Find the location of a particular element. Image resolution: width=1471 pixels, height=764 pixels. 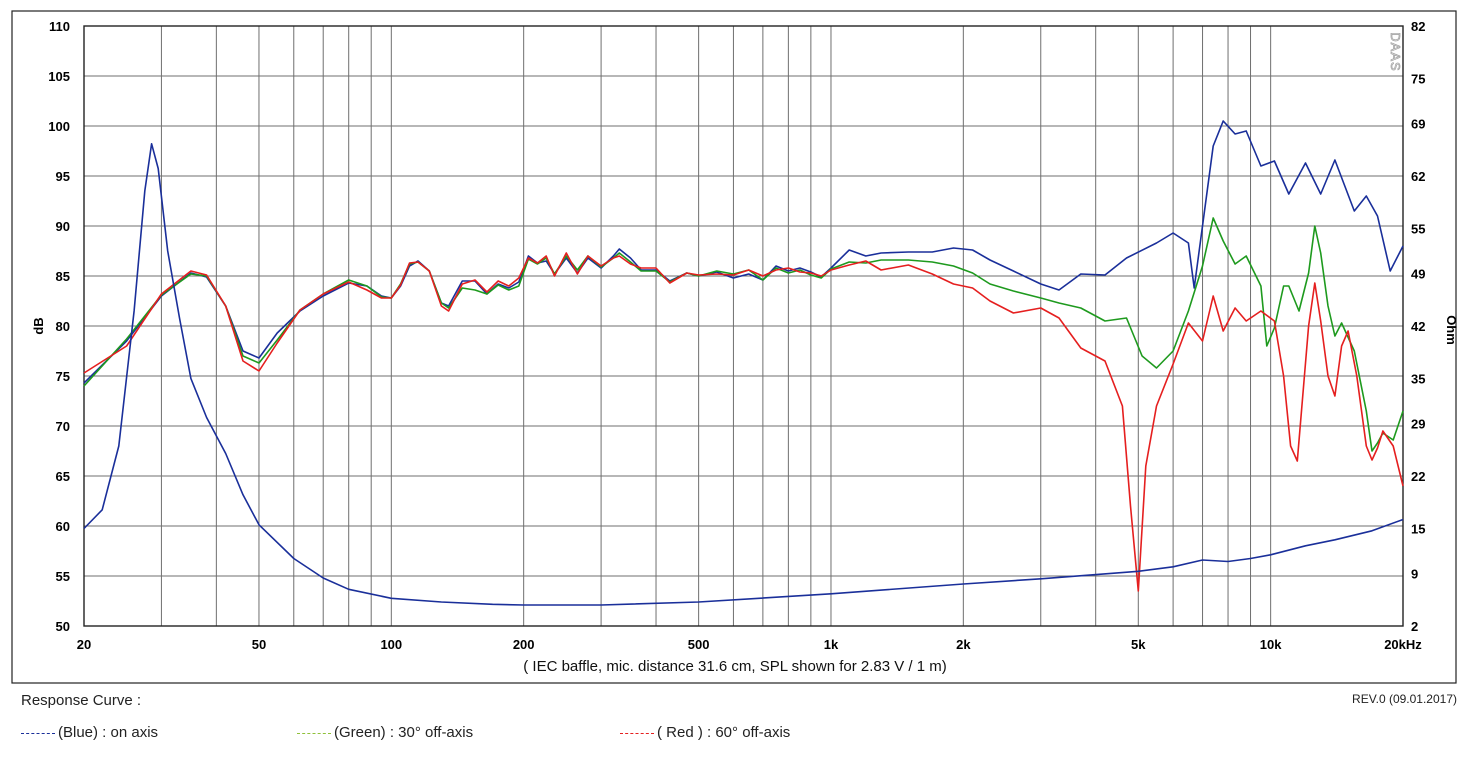

y2-tick-label: 29 is located at coordinates (1418, 424).